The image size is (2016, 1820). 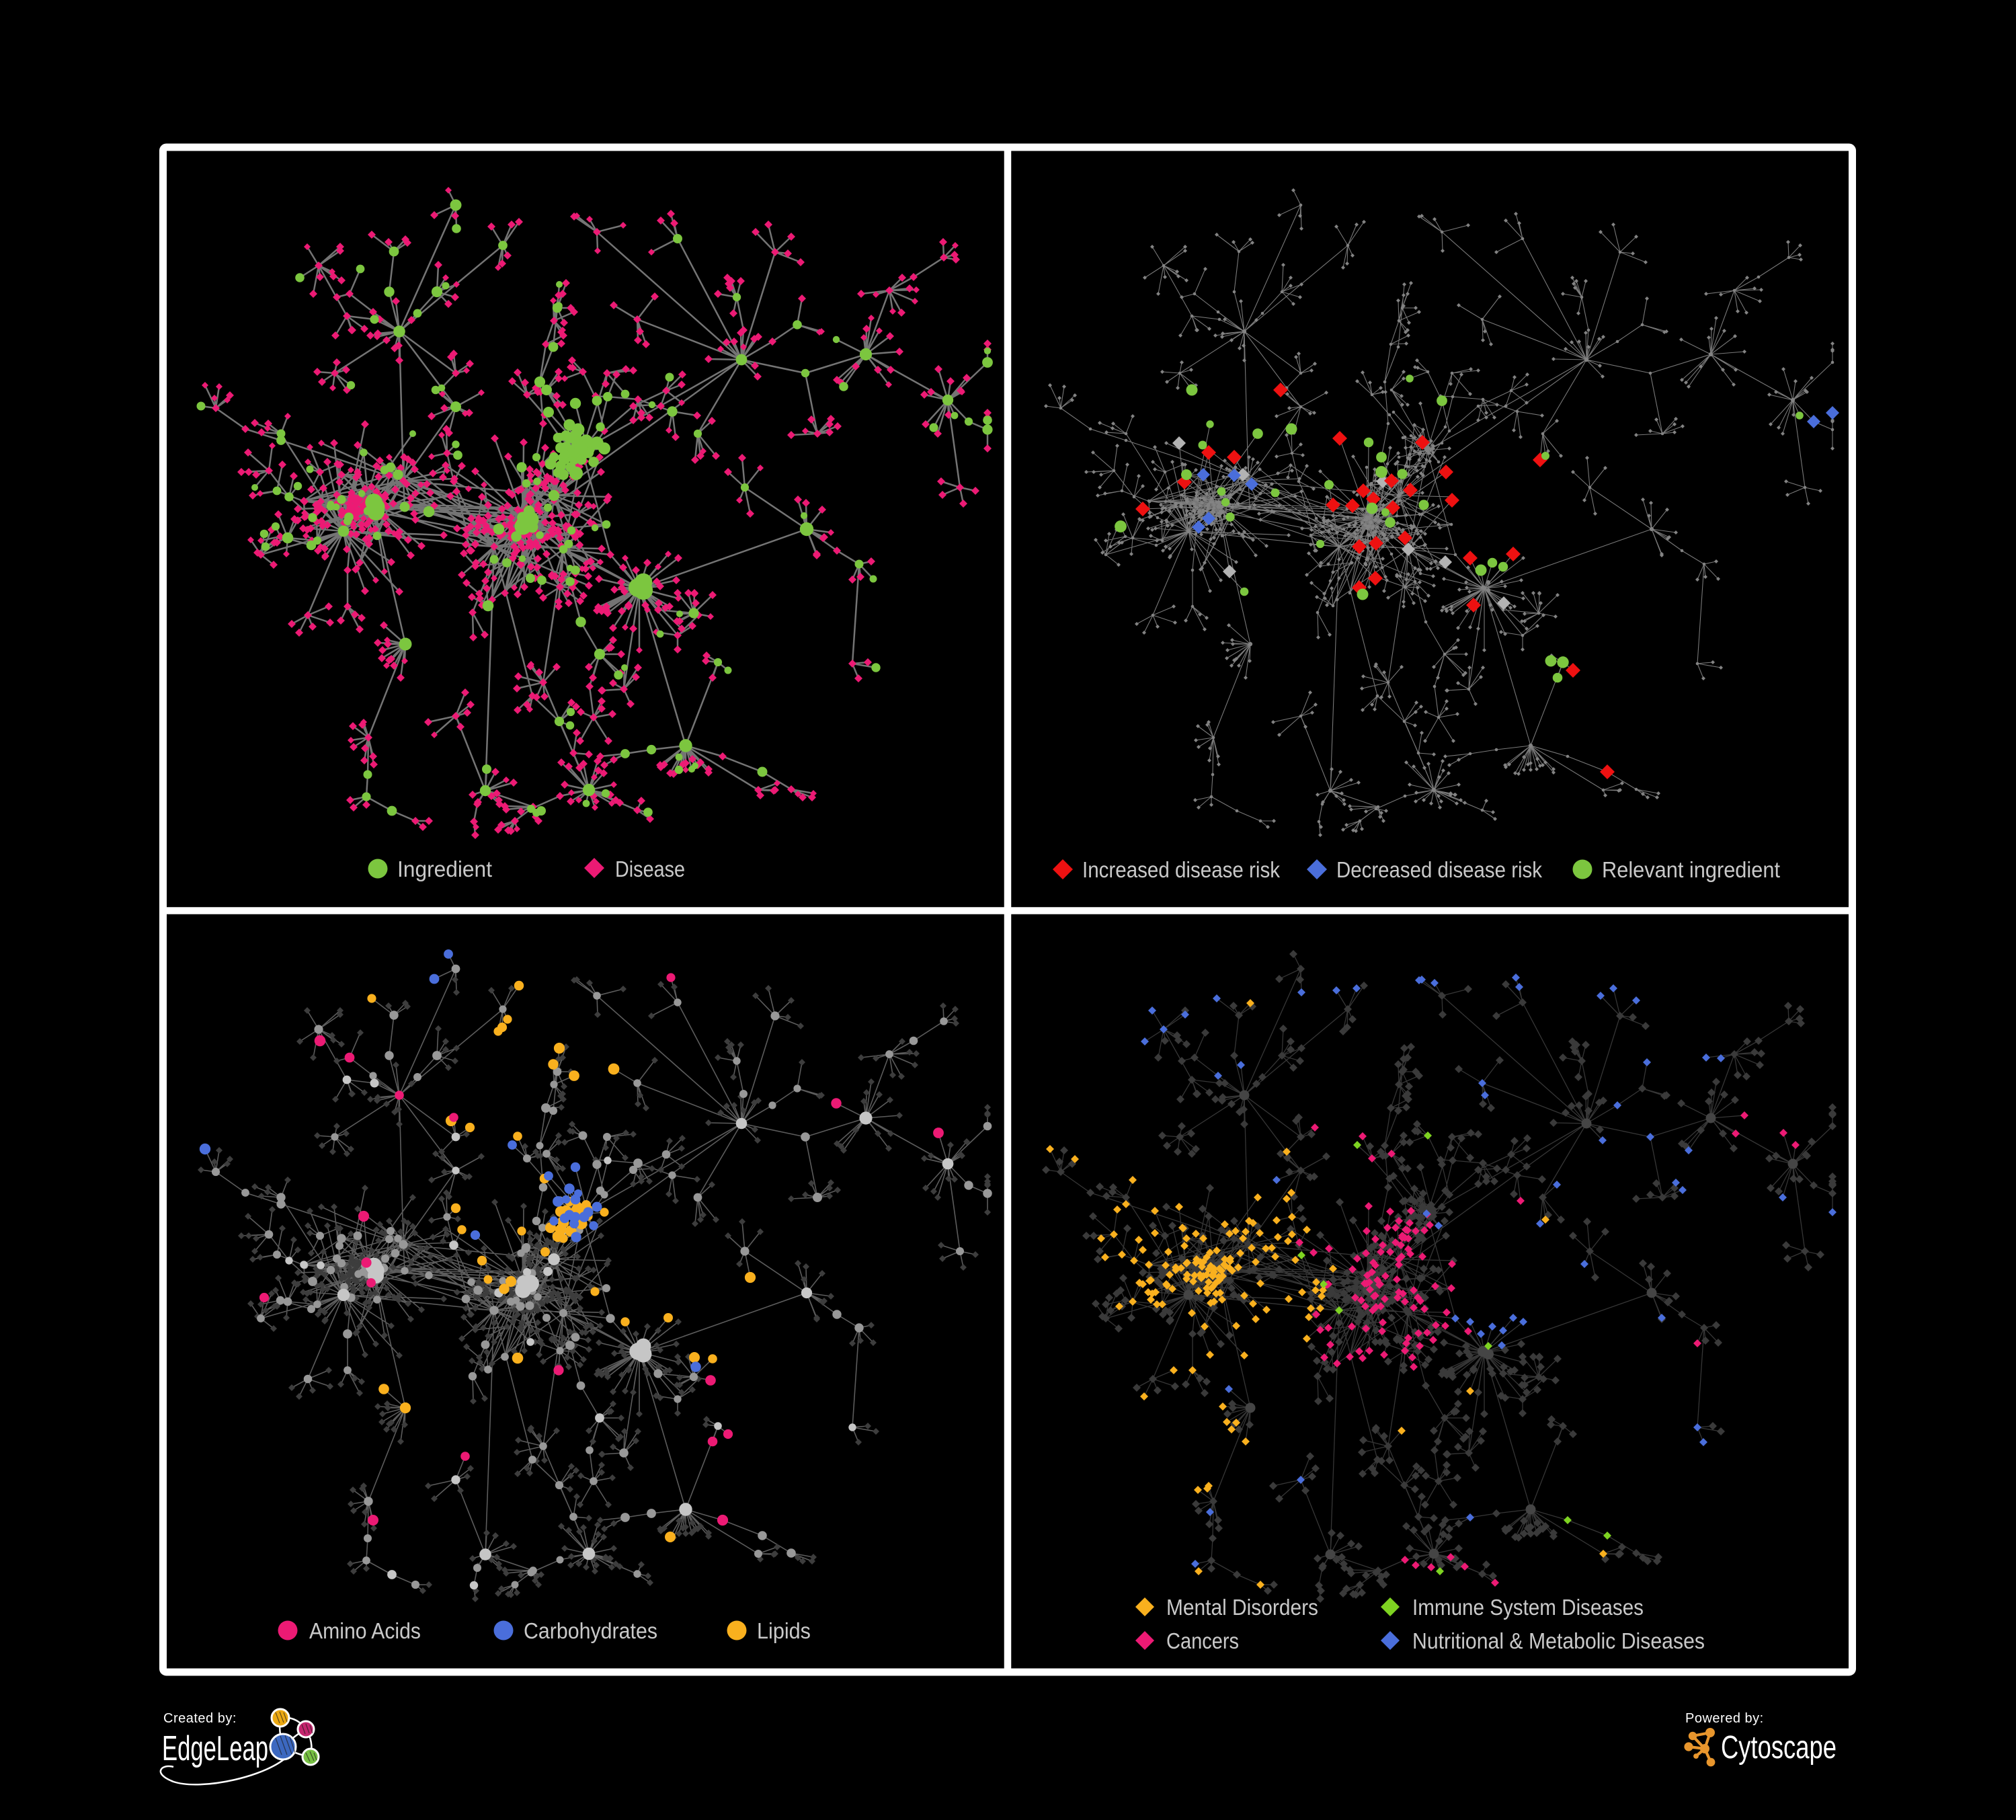 I want to click on svg-text: Ingredient, so click(x=444, y=869).